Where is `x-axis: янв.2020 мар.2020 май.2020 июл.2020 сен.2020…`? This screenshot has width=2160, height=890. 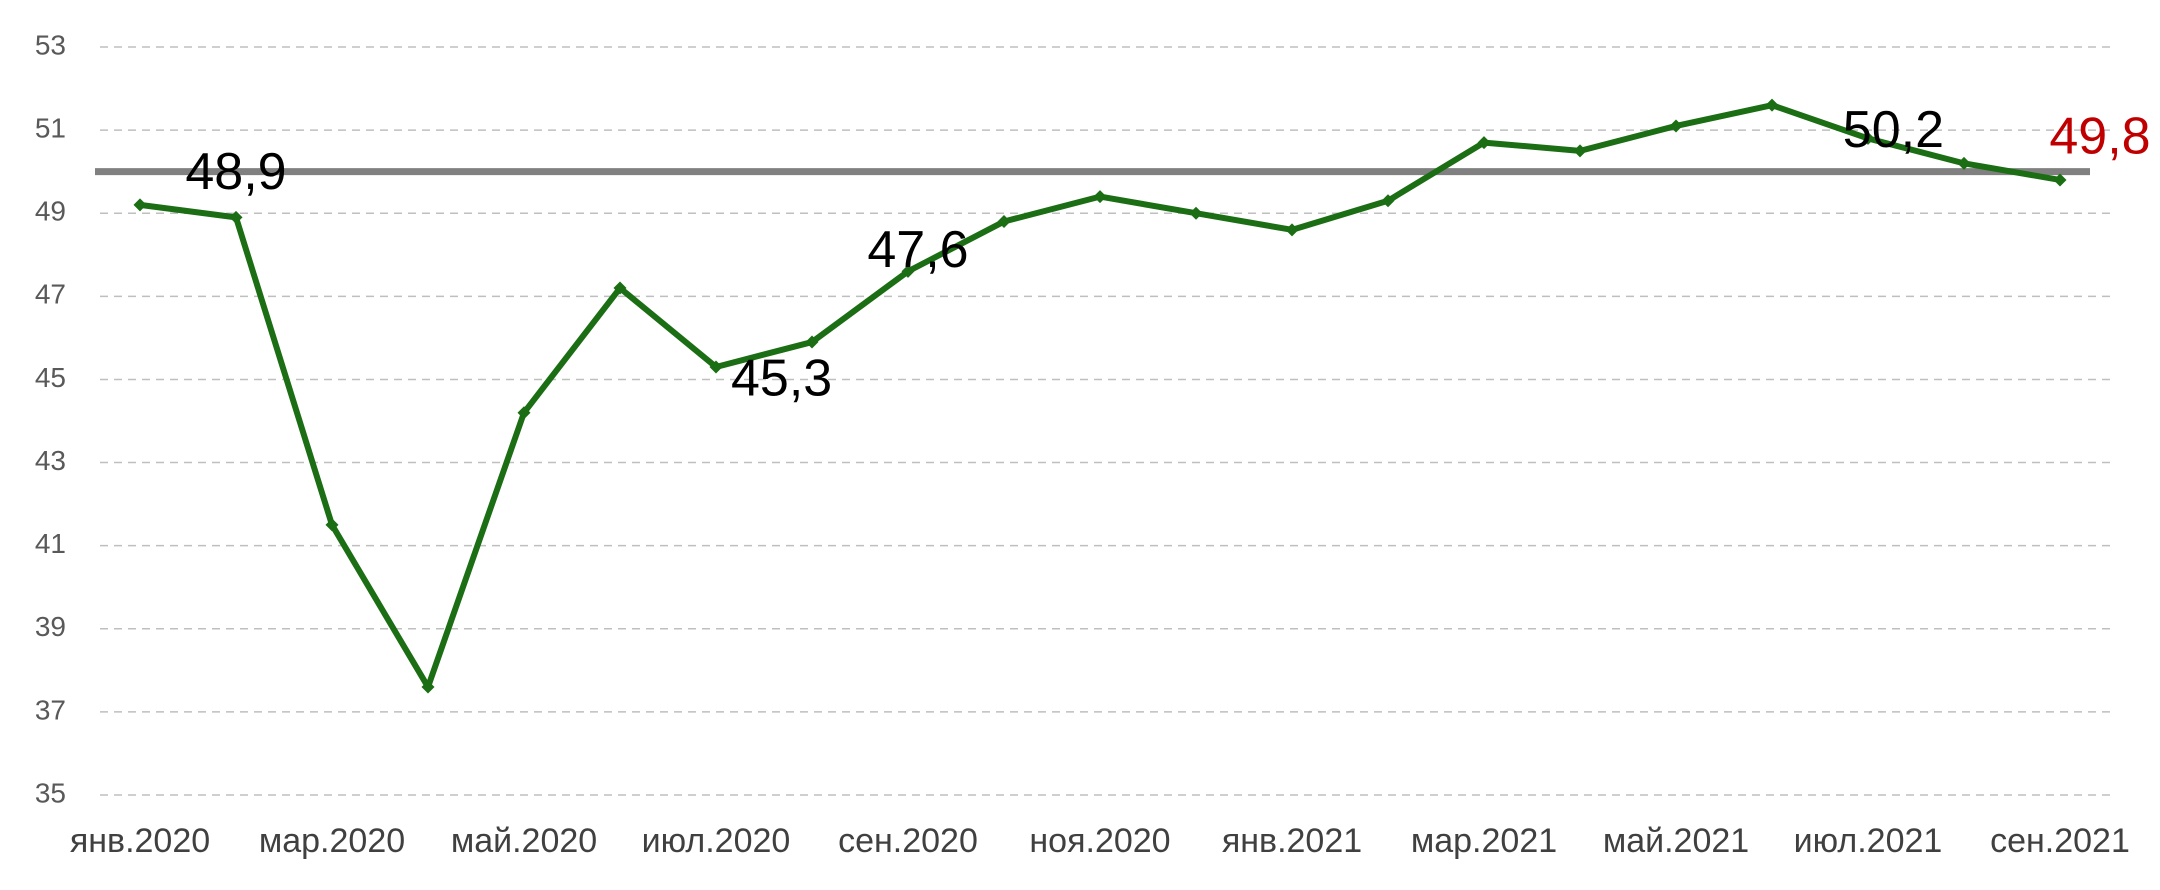 x-axis: янв.2020 мар.2020 май.2020 июл.2020 сен.2020… is located at coordinates (1100, 841).